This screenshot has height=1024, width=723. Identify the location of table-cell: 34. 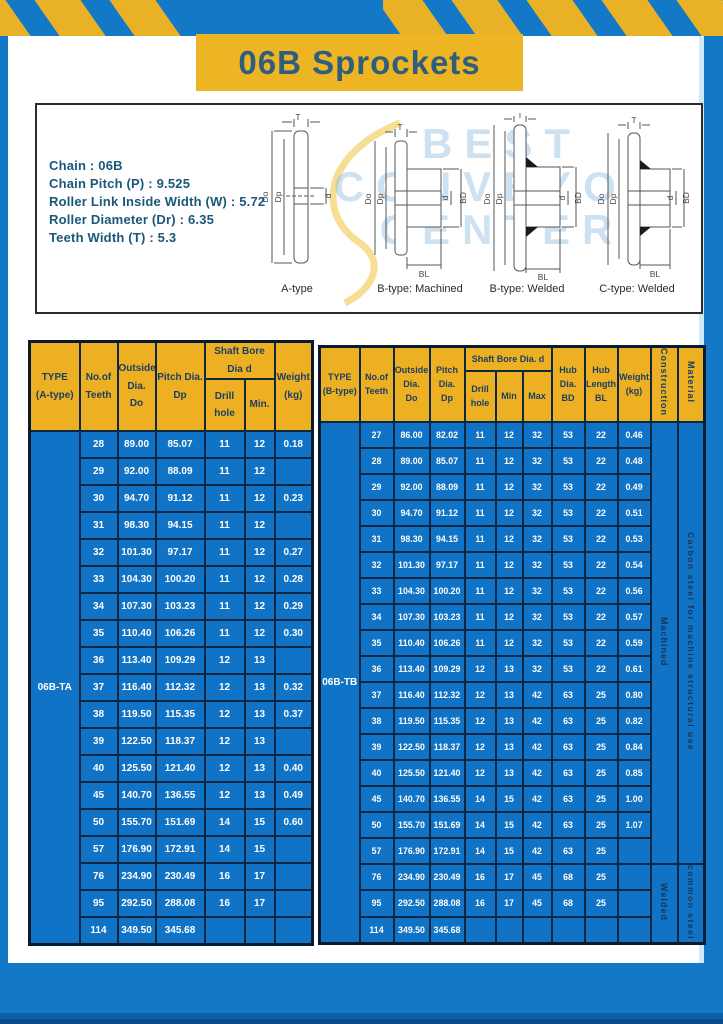
(98, 606).